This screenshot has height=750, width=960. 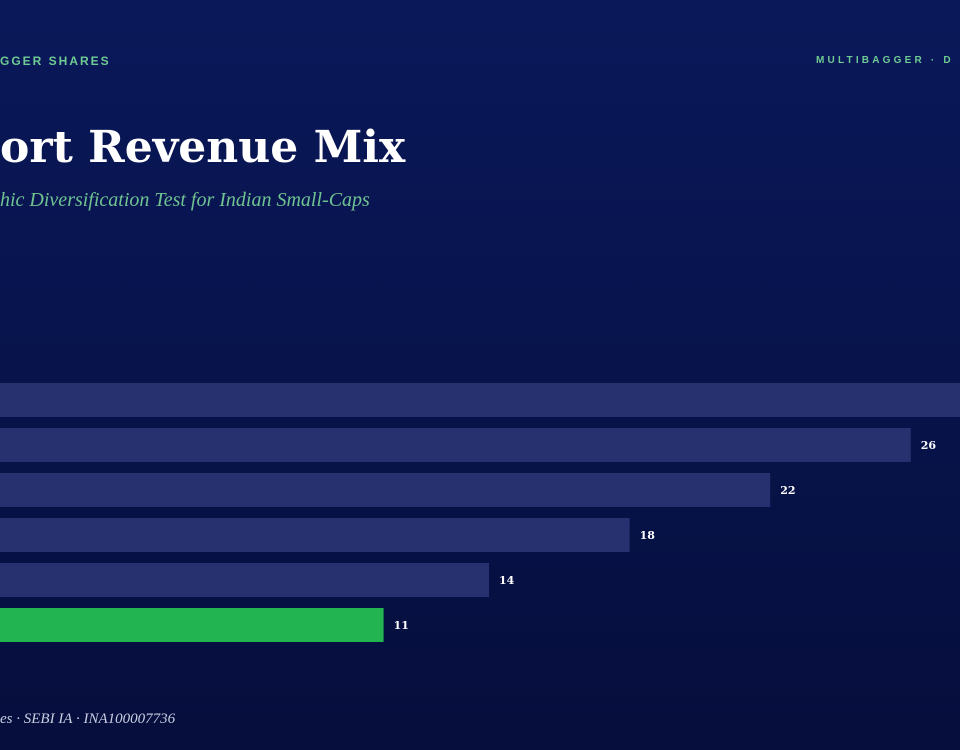 I want to click on kicker: GGER SHARES, so click(x=55, y=61).